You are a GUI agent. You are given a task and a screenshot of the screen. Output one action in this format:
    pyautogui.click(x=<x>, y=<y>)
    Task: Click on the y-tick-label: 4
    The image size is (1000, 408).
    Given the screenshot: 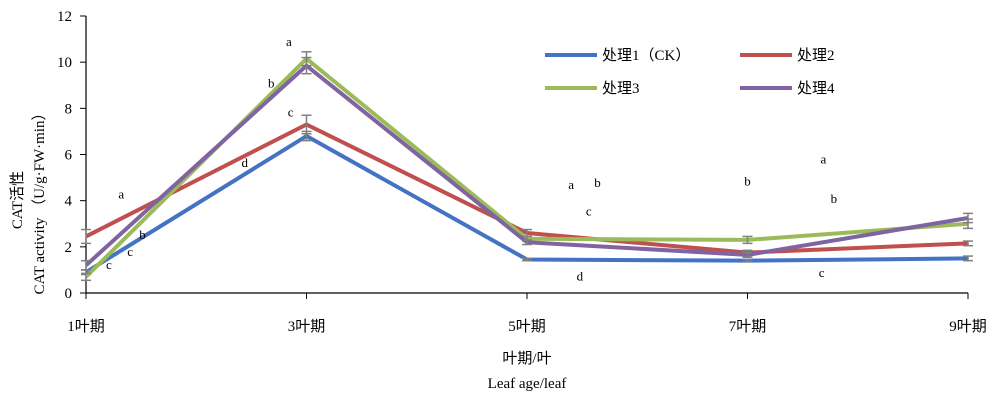 What is the action you would take?
    pyautogui.click(x=69, y=202)
    